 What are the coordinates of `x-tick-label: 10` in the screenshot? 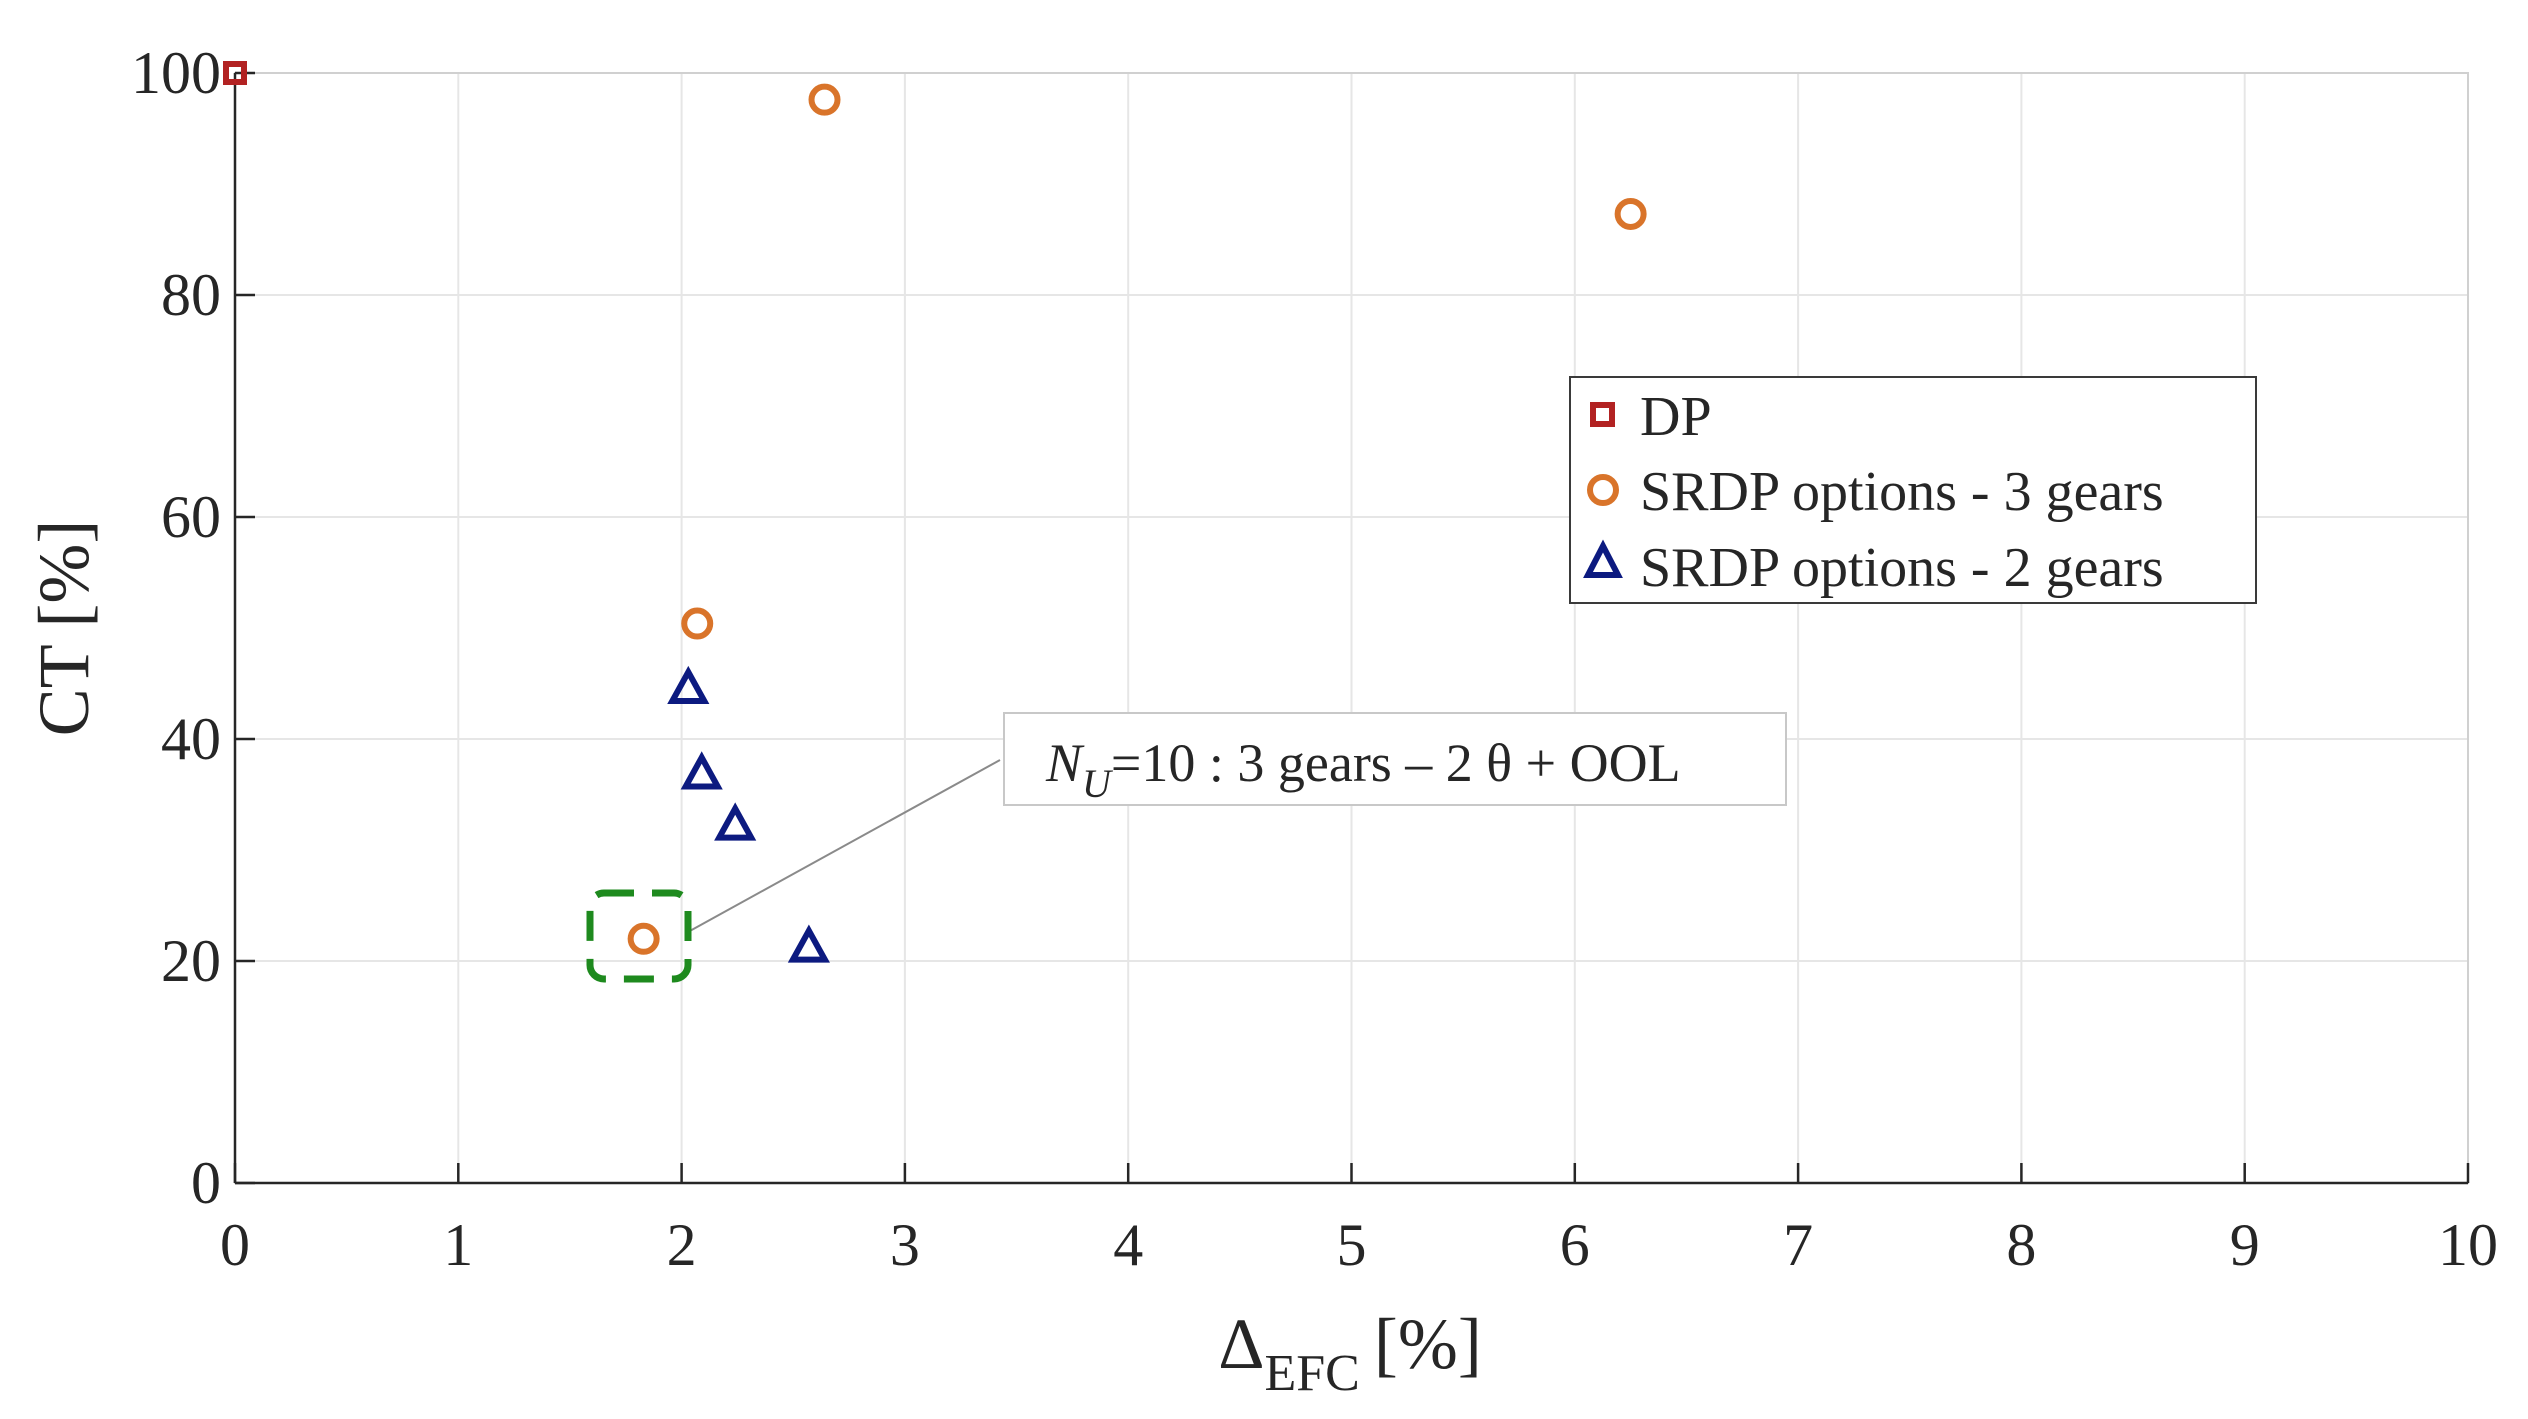 It's located at (2468, 1245).